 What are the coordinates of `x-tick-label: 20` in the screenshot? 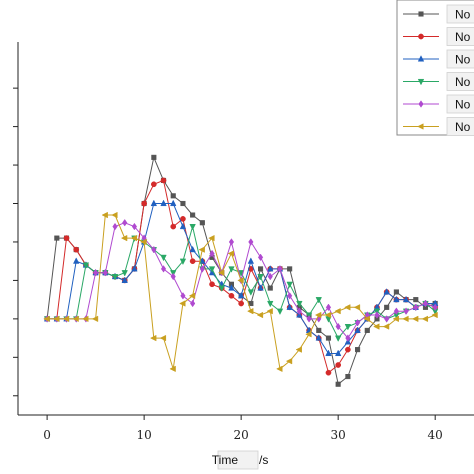 It's located at (241, 435).